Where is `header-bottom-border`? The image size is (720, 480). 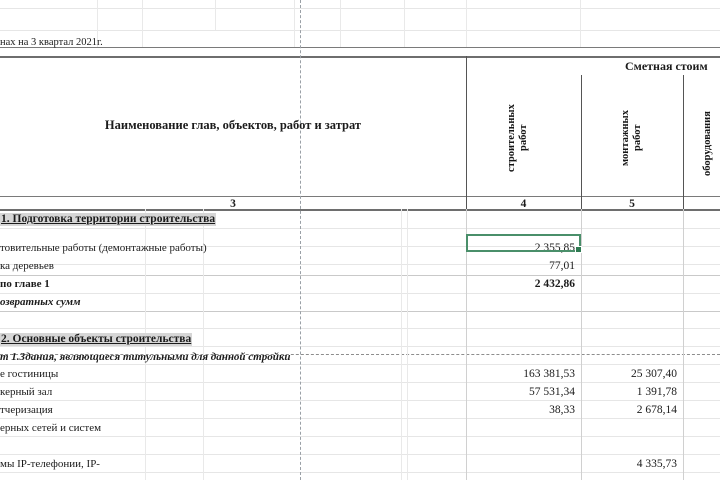
header-bottom-border is located at coordinates (360, 196).